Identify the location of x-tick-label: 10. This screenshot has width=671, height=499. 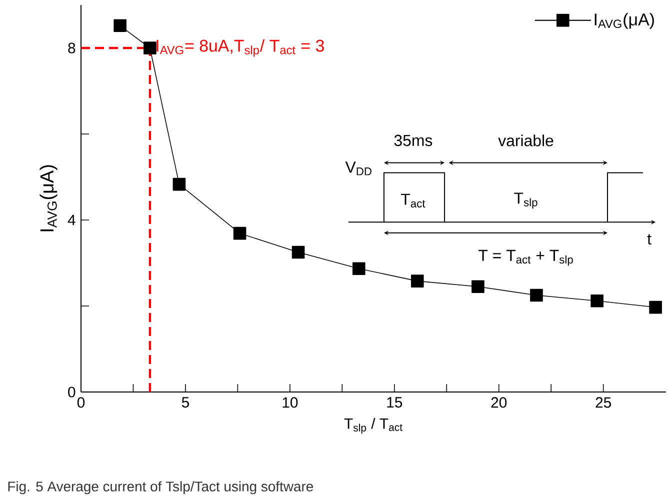
(290, 402).